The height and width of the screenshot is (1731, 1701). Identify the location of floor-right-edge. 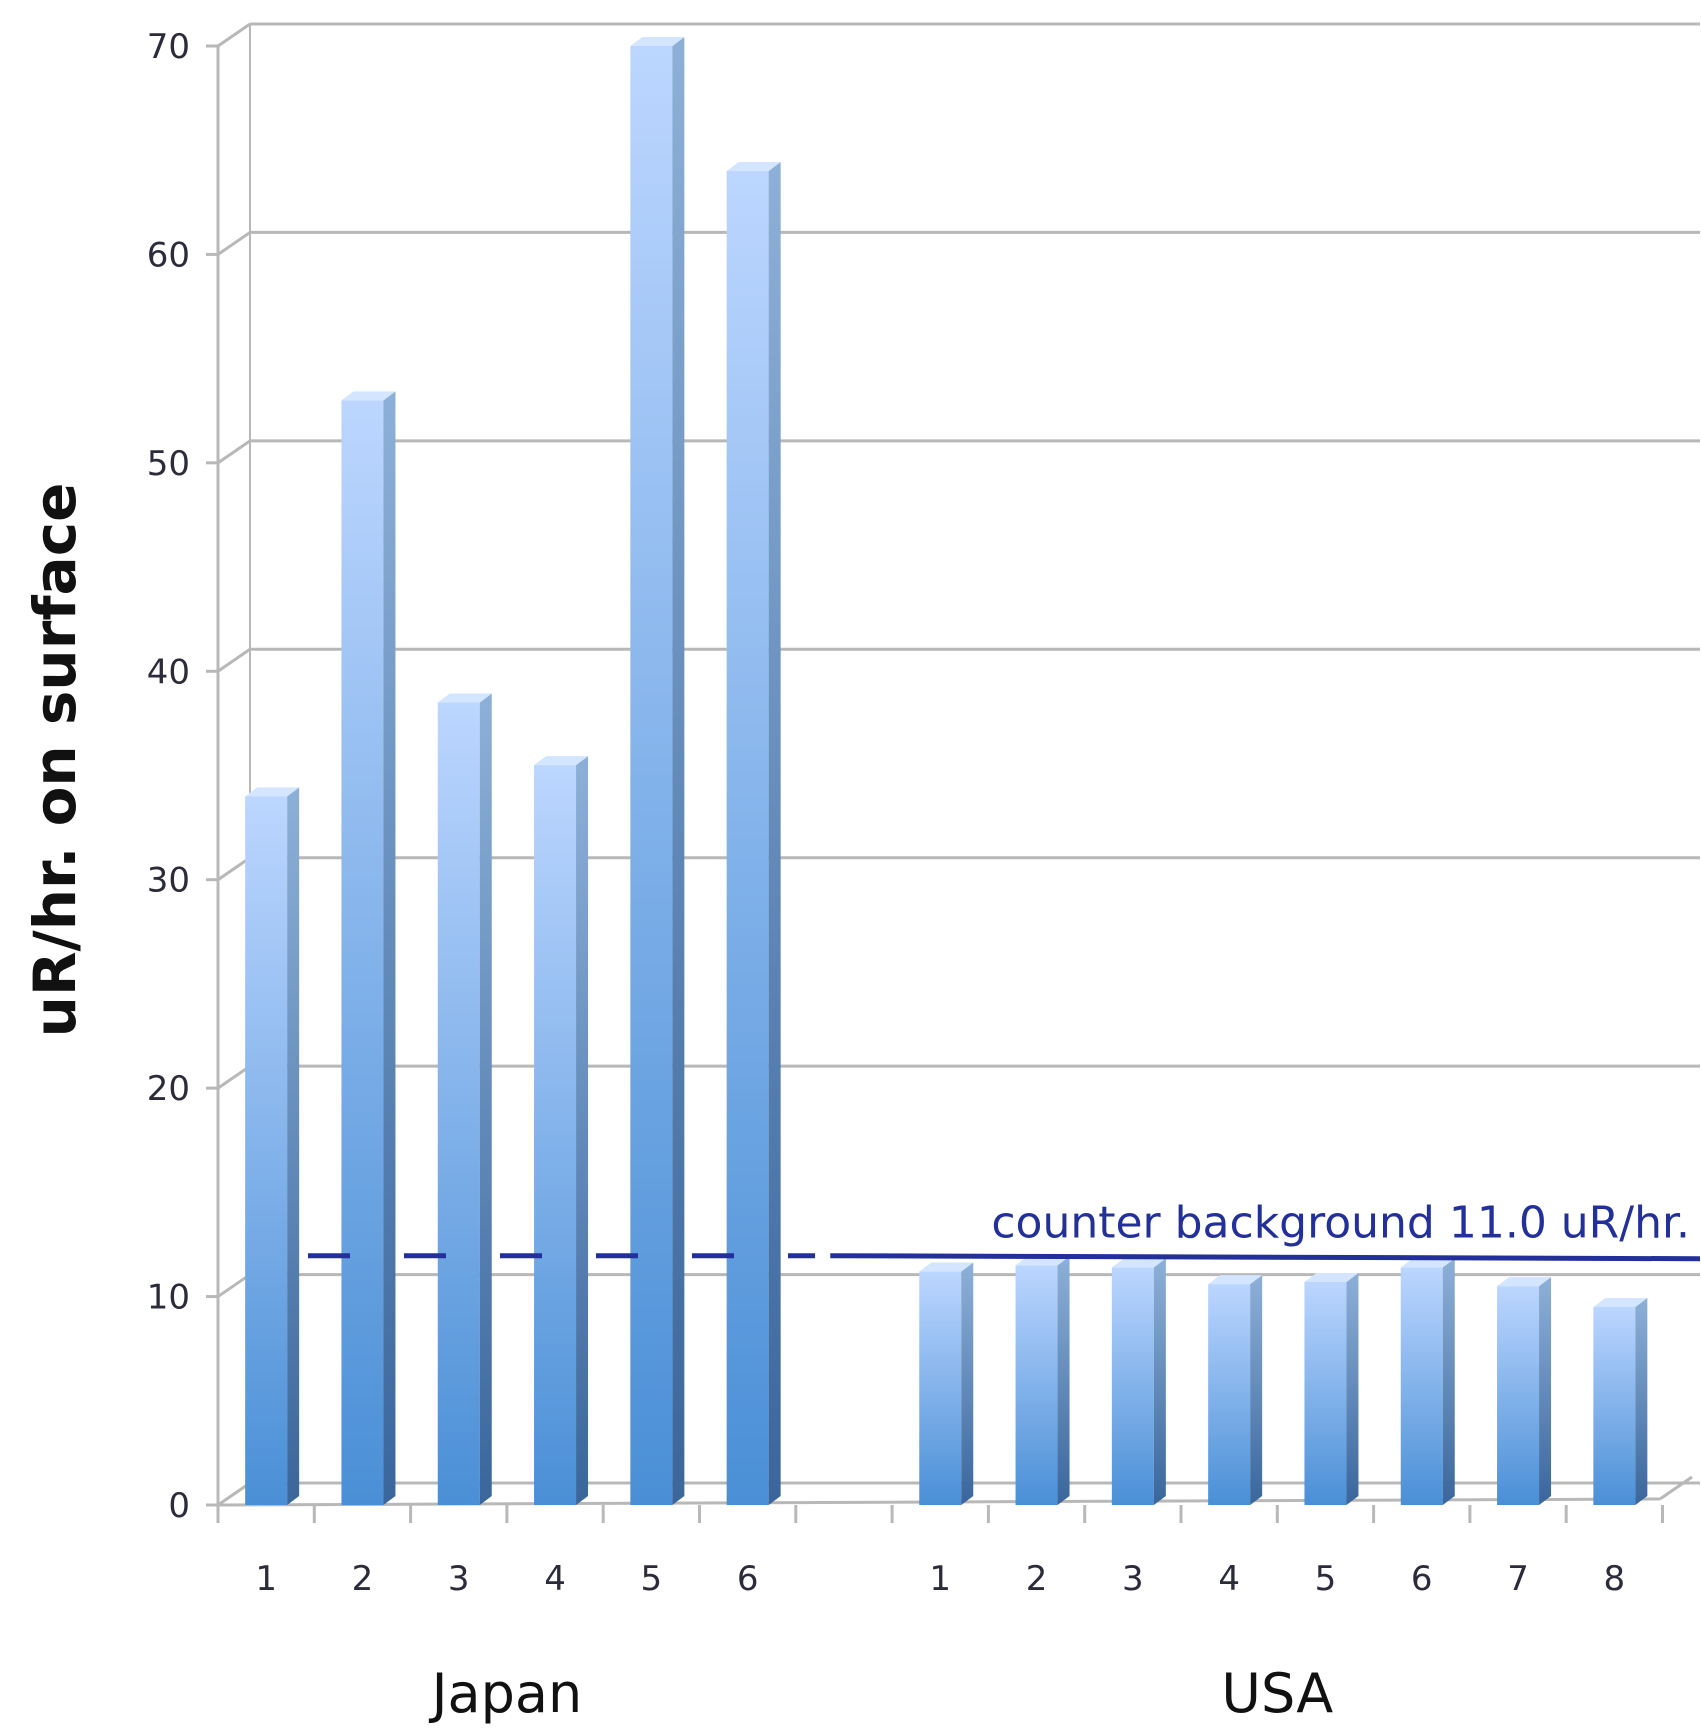
(1676, 1488).